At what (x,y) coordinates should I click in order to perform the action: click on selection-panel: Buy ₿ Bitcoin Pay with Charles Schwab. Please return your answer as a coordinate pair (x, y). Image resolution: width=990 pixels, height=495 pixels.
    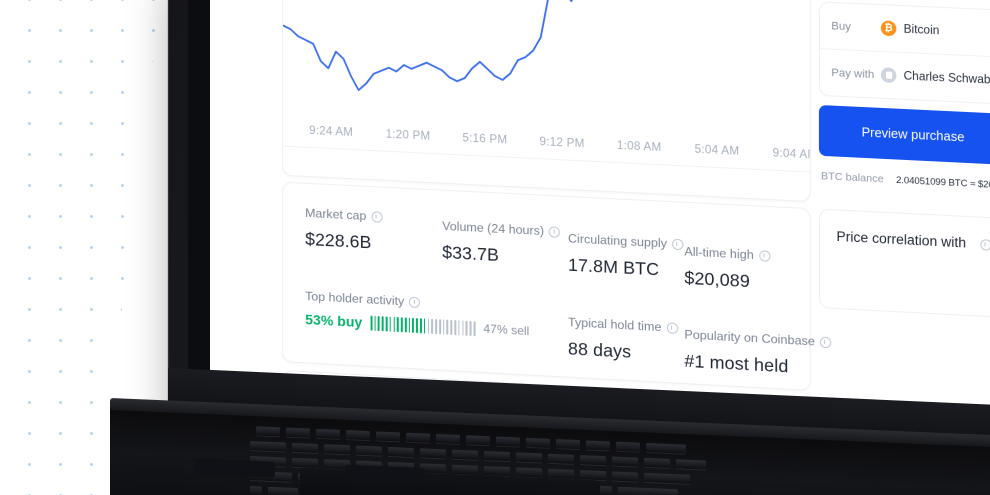
    Looking at the image, I should click on (904, 53).